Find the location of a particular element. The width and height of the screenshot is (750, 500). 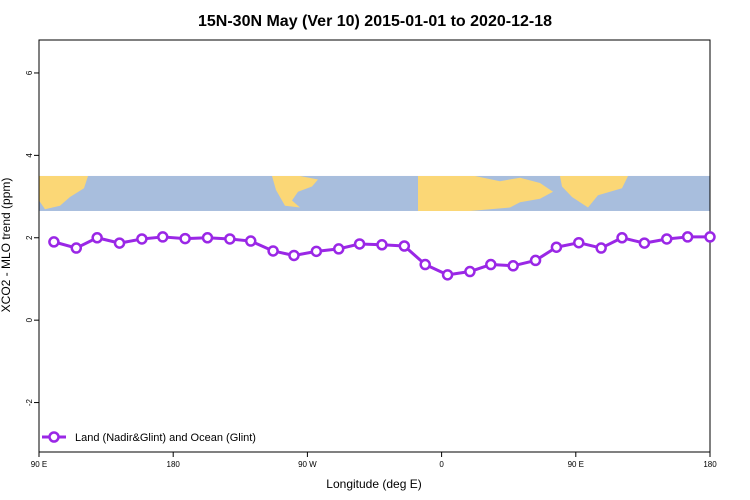

y-tick-label: 4 is located at coordinates (29, 155).